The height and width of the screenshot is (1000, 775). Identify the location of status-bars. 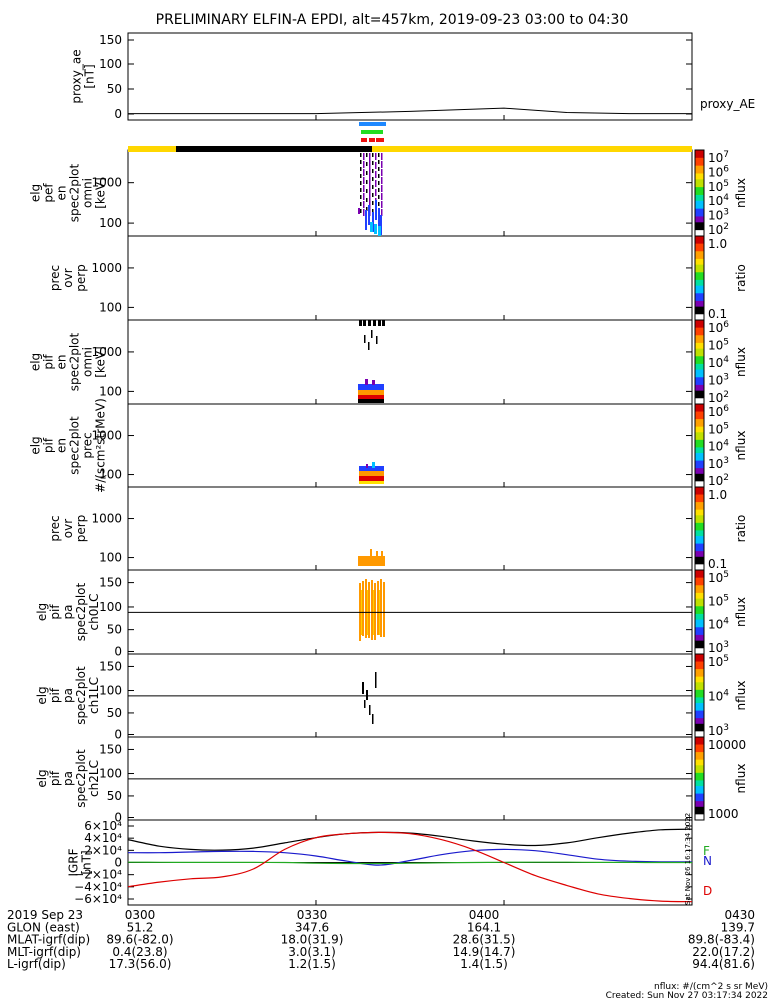
(410, 137).